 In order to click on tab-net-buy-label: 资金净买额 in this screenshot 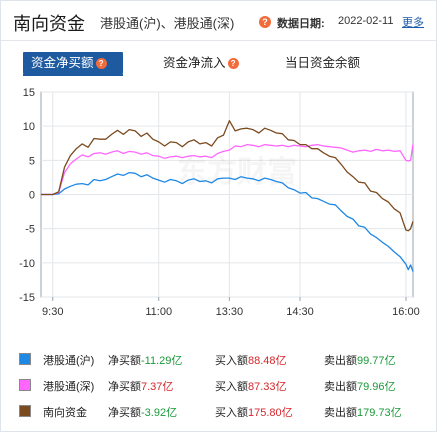, I will do `click(62, 63)`.